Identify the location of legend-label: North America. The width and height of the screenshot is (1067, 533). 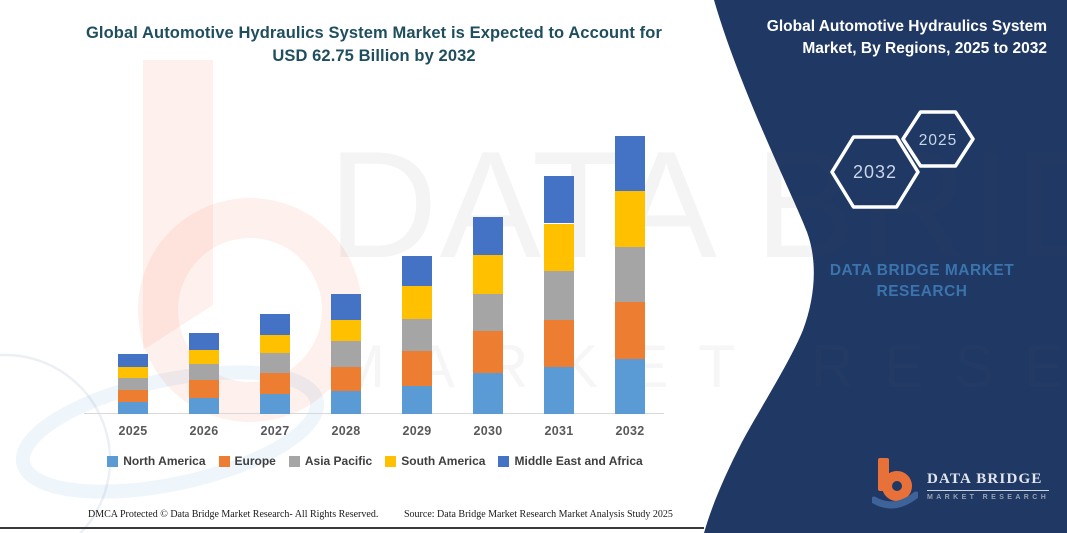
(164, 461).